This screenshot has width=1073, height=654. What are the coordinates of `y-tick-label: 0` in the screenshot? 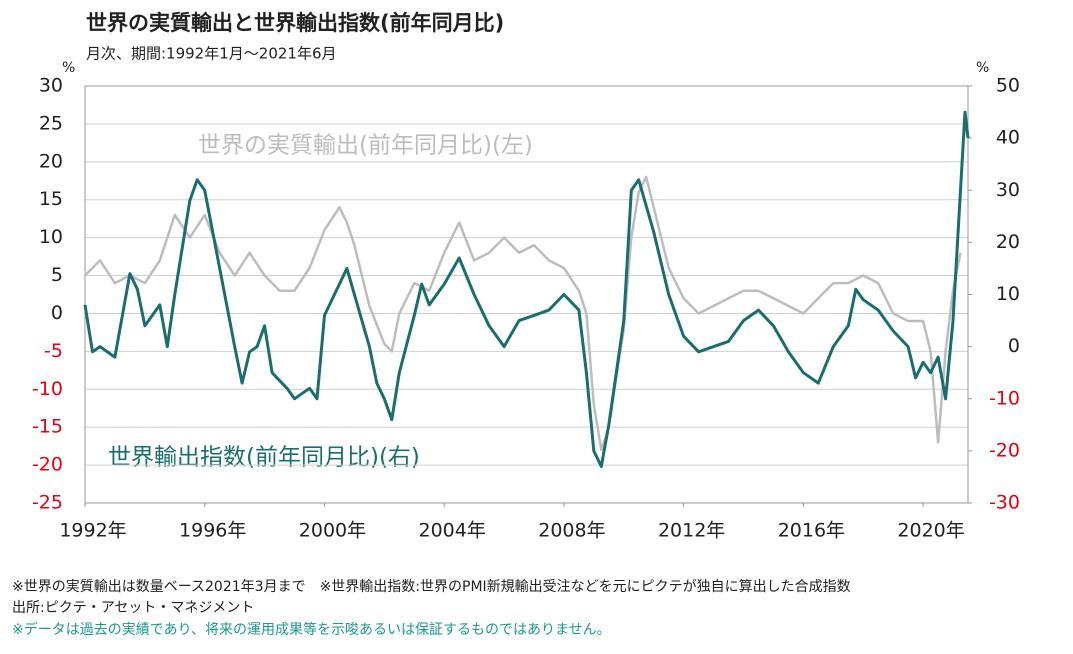 It's located at (57, 313).